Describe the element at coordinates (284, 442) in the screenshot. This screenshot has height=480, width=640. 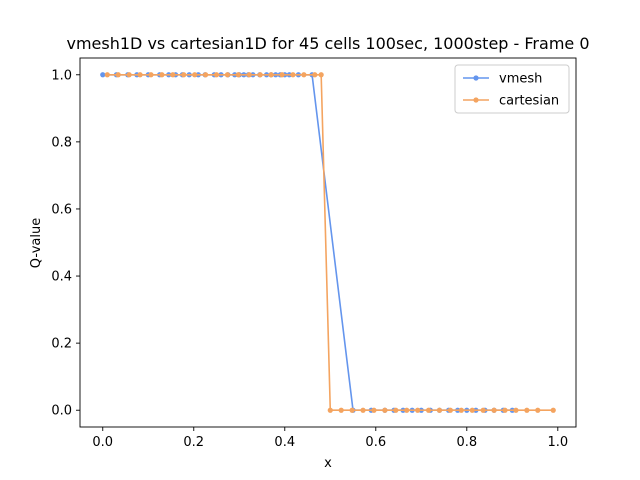
I see `x-tick-label: 0.4` at that location.